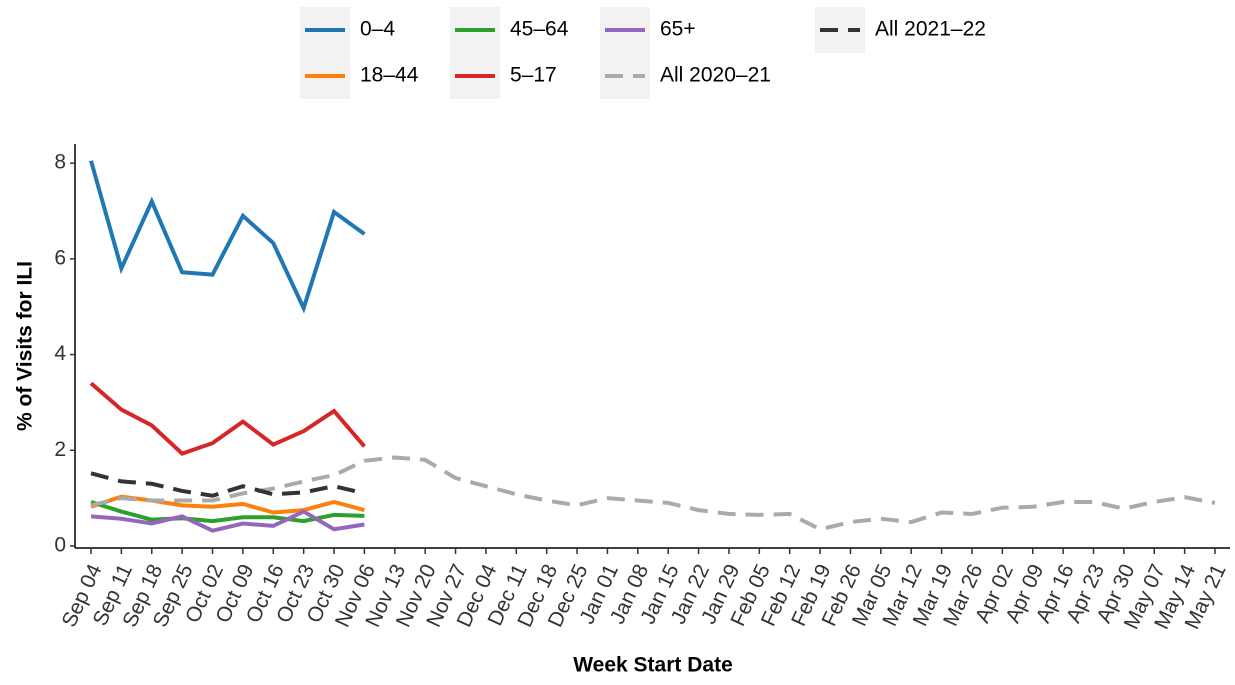 This screenshot has height=685, width=1235. What do you see at coordinates (653, 665) in the screenshot?
I see `x-axis-title: Week Start Date` at bounding box center [653, 665].